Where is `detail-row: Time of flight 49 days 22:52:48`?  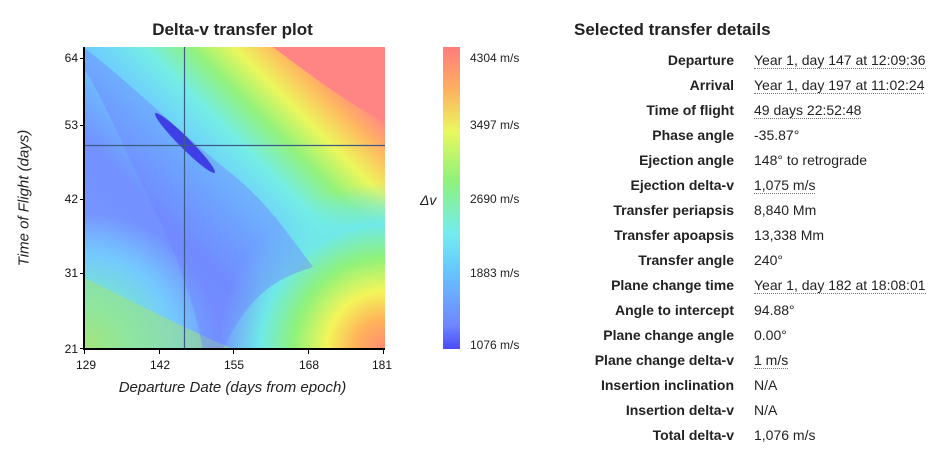 detail-row: Time of flight 49 days 22:52:48 is located at coordinates (749, 114).